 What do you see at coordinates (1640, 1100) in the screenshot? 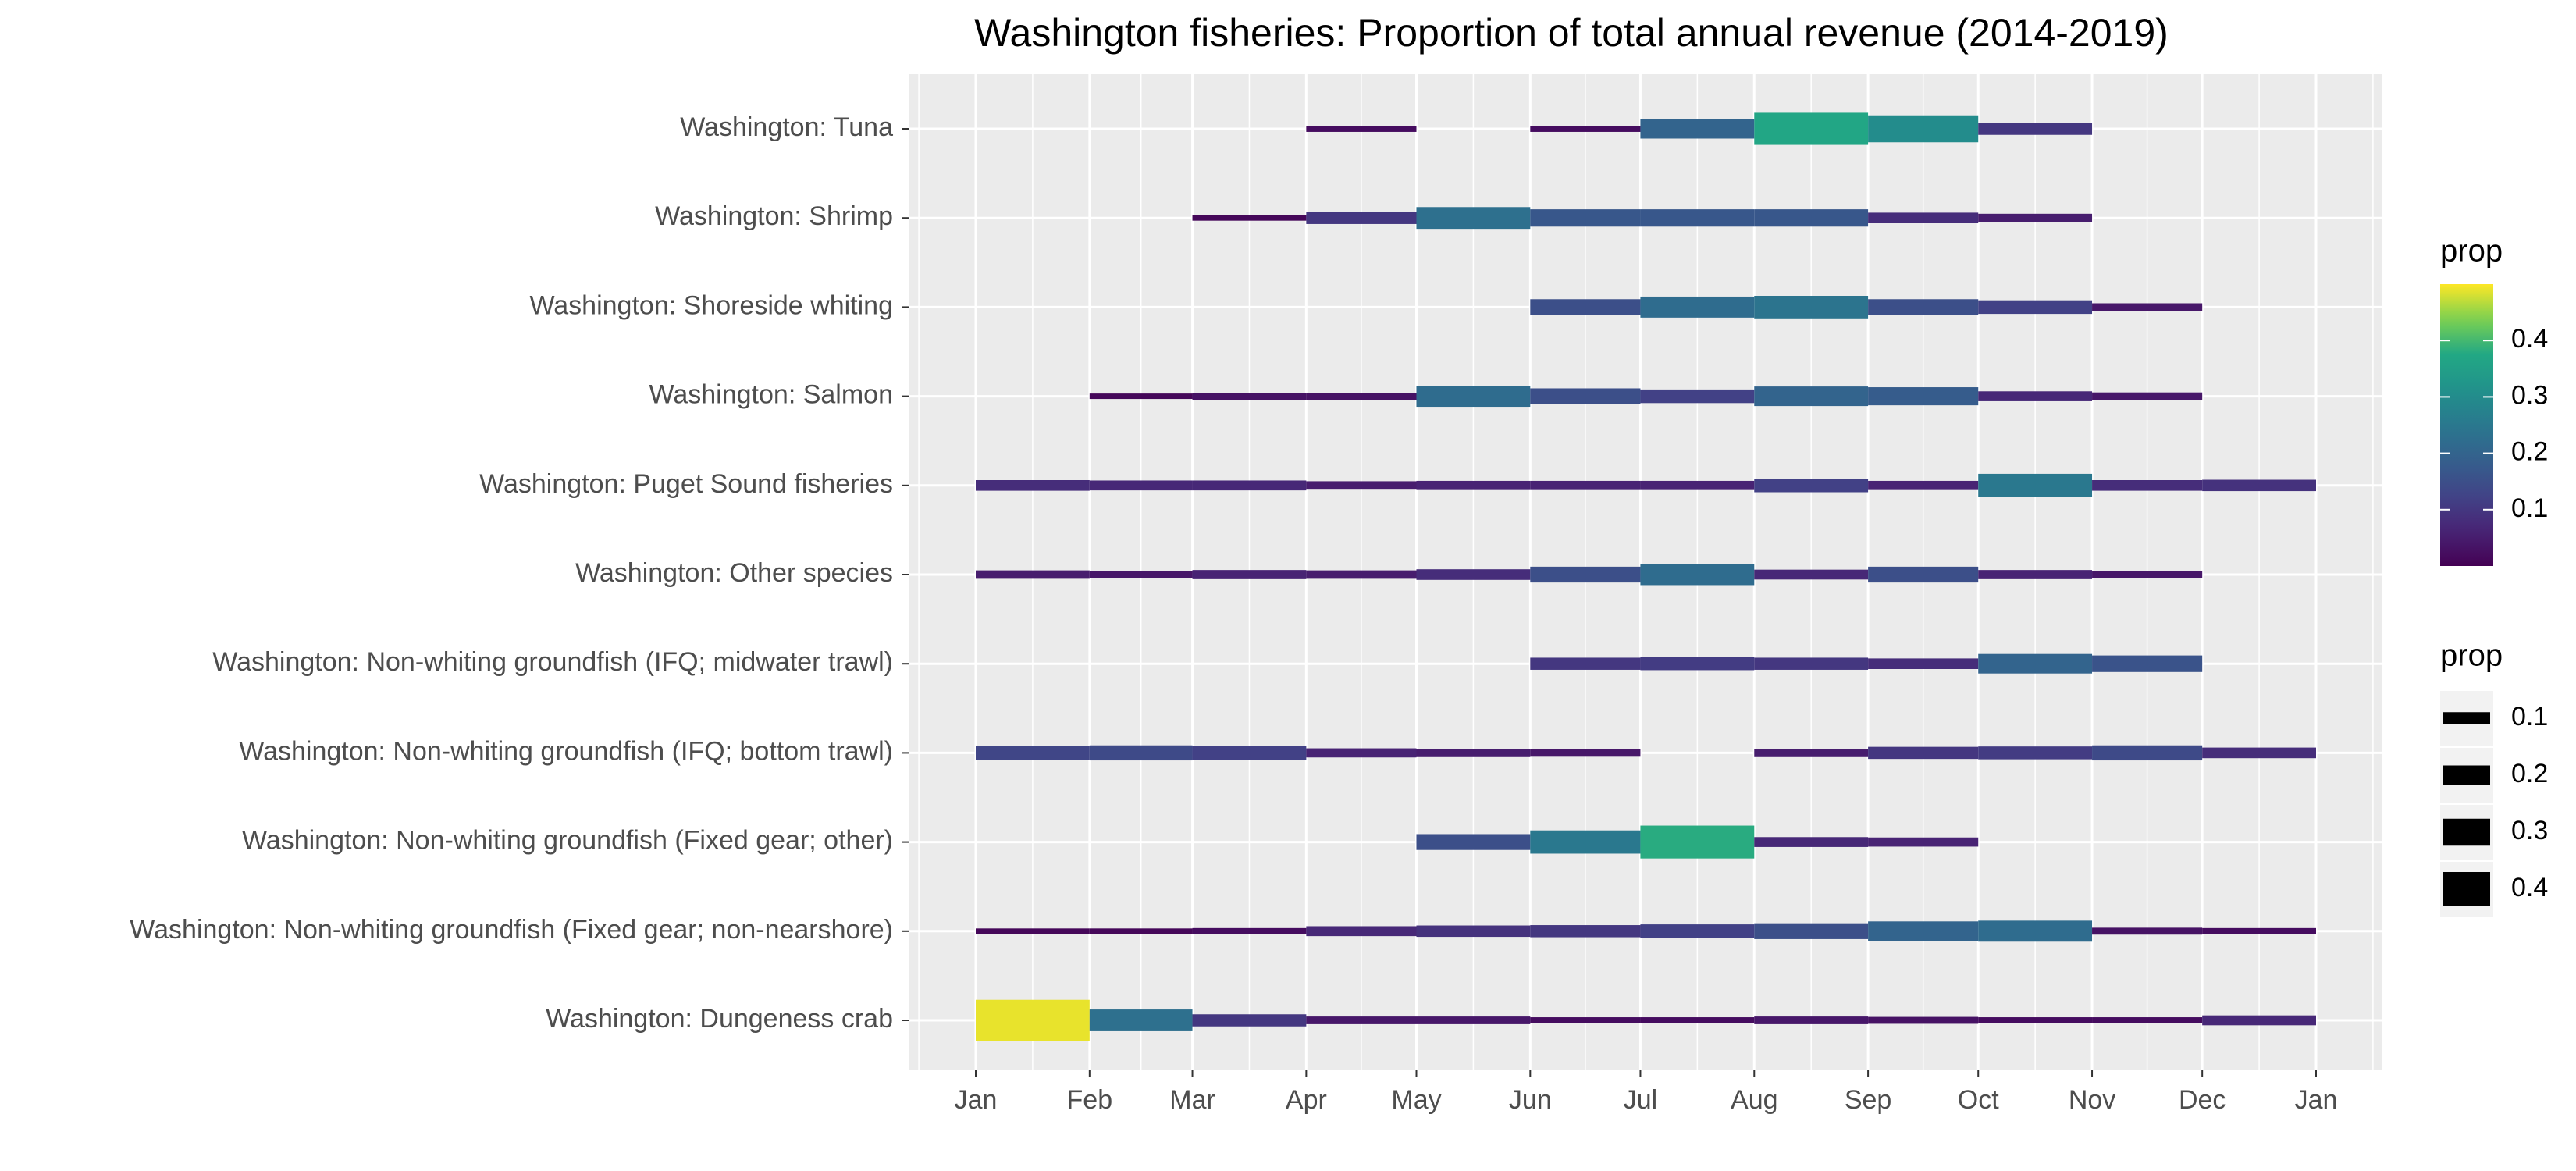
I see `x-tick-label: Jul` at bounding box center [1640, 1100].